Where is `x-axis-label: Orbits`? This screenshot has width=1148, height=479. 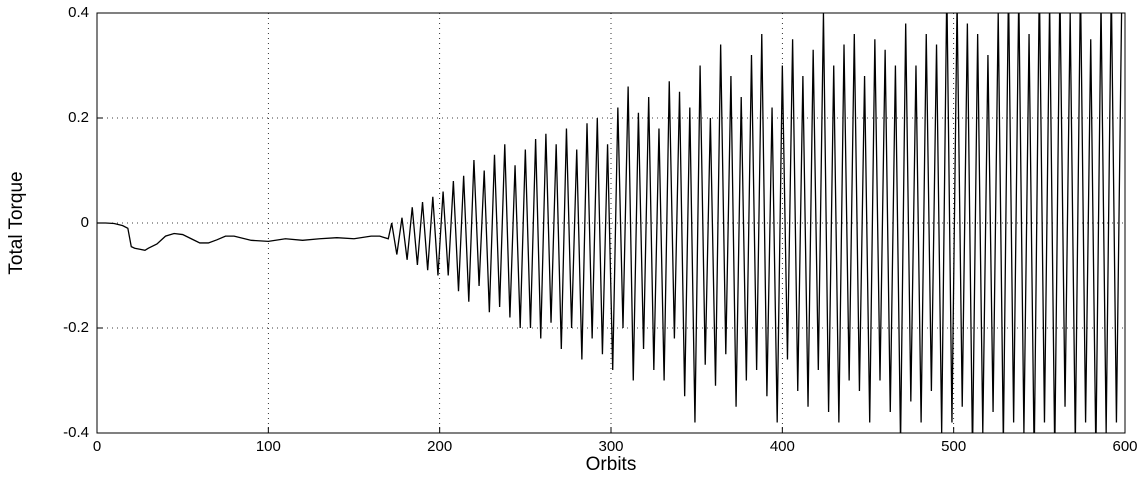
x-axis-label: Orbits is located at coordinates (611, 464).